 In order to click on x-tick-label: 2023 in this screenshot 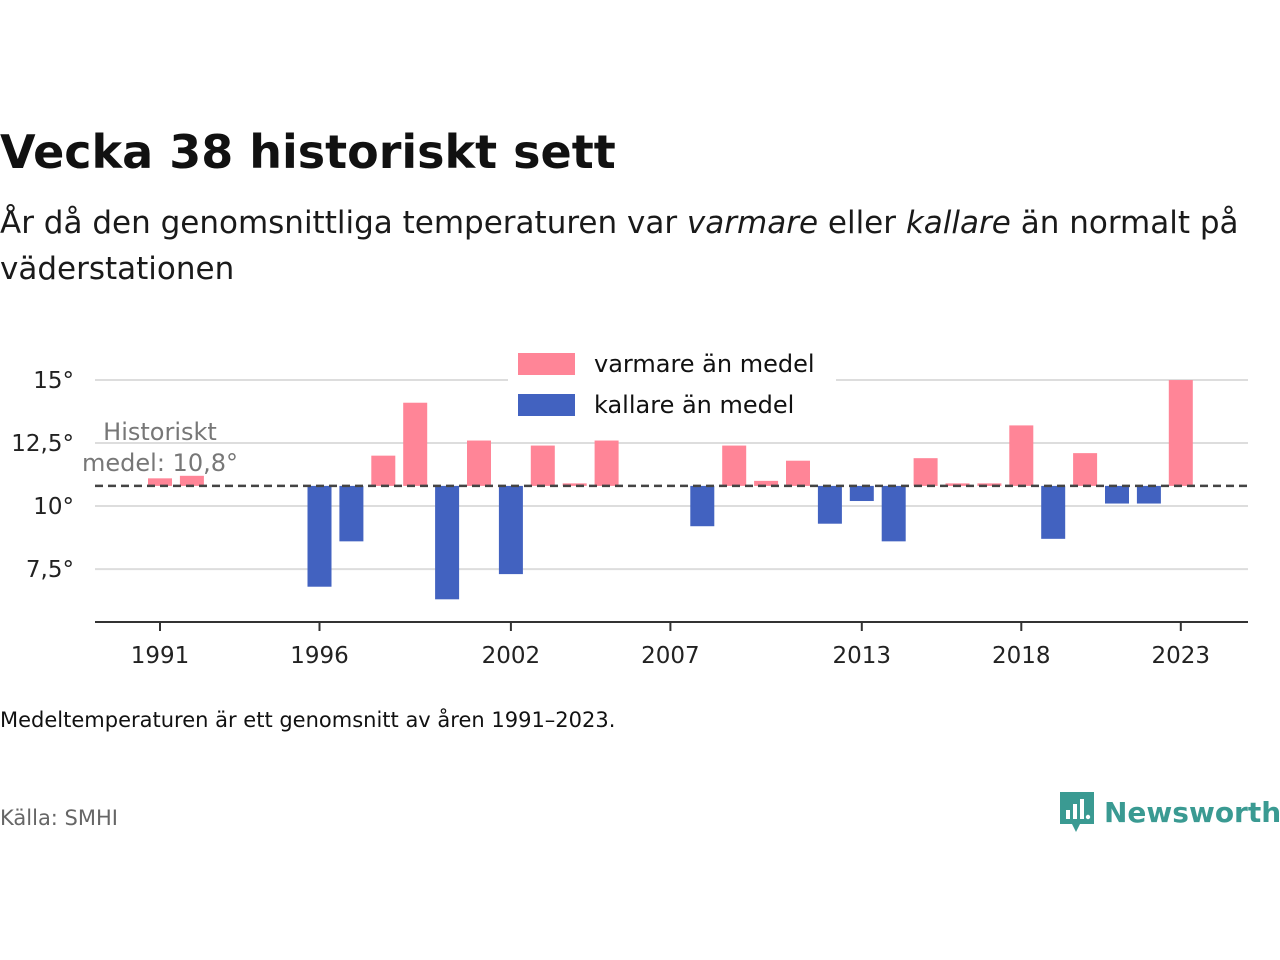, I will do `click(1181, 656)`.